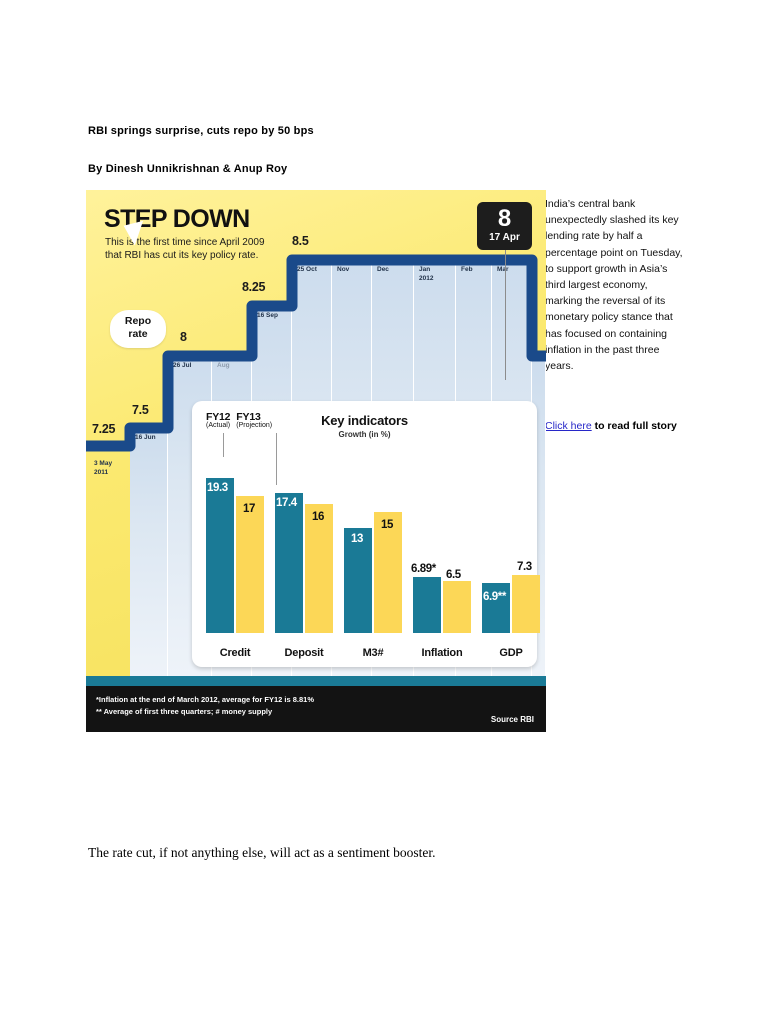 The height and width of the screenshot is (1024, 768). What do you see at coordinates (504, 218) in the screenshot?
I see `badge-rate-value: 8` at bounding box center [504, 218].